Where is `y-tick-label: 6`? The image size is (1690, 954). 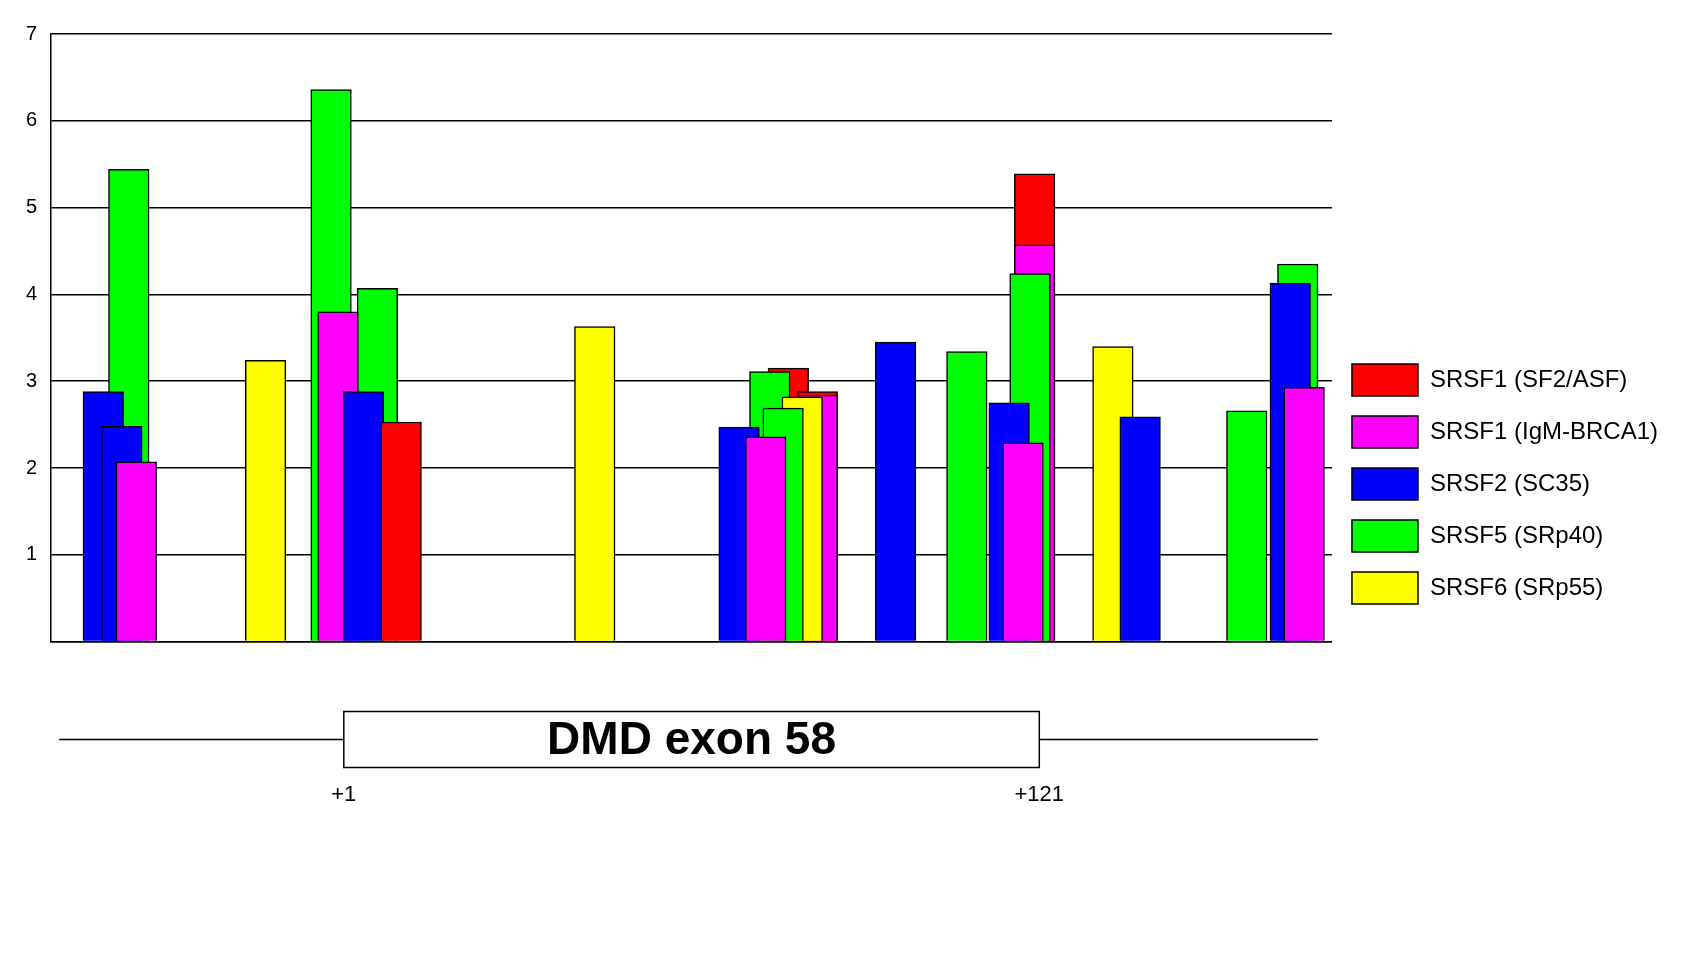
y-tick-label: 6 is located at coordinates (32, 119).